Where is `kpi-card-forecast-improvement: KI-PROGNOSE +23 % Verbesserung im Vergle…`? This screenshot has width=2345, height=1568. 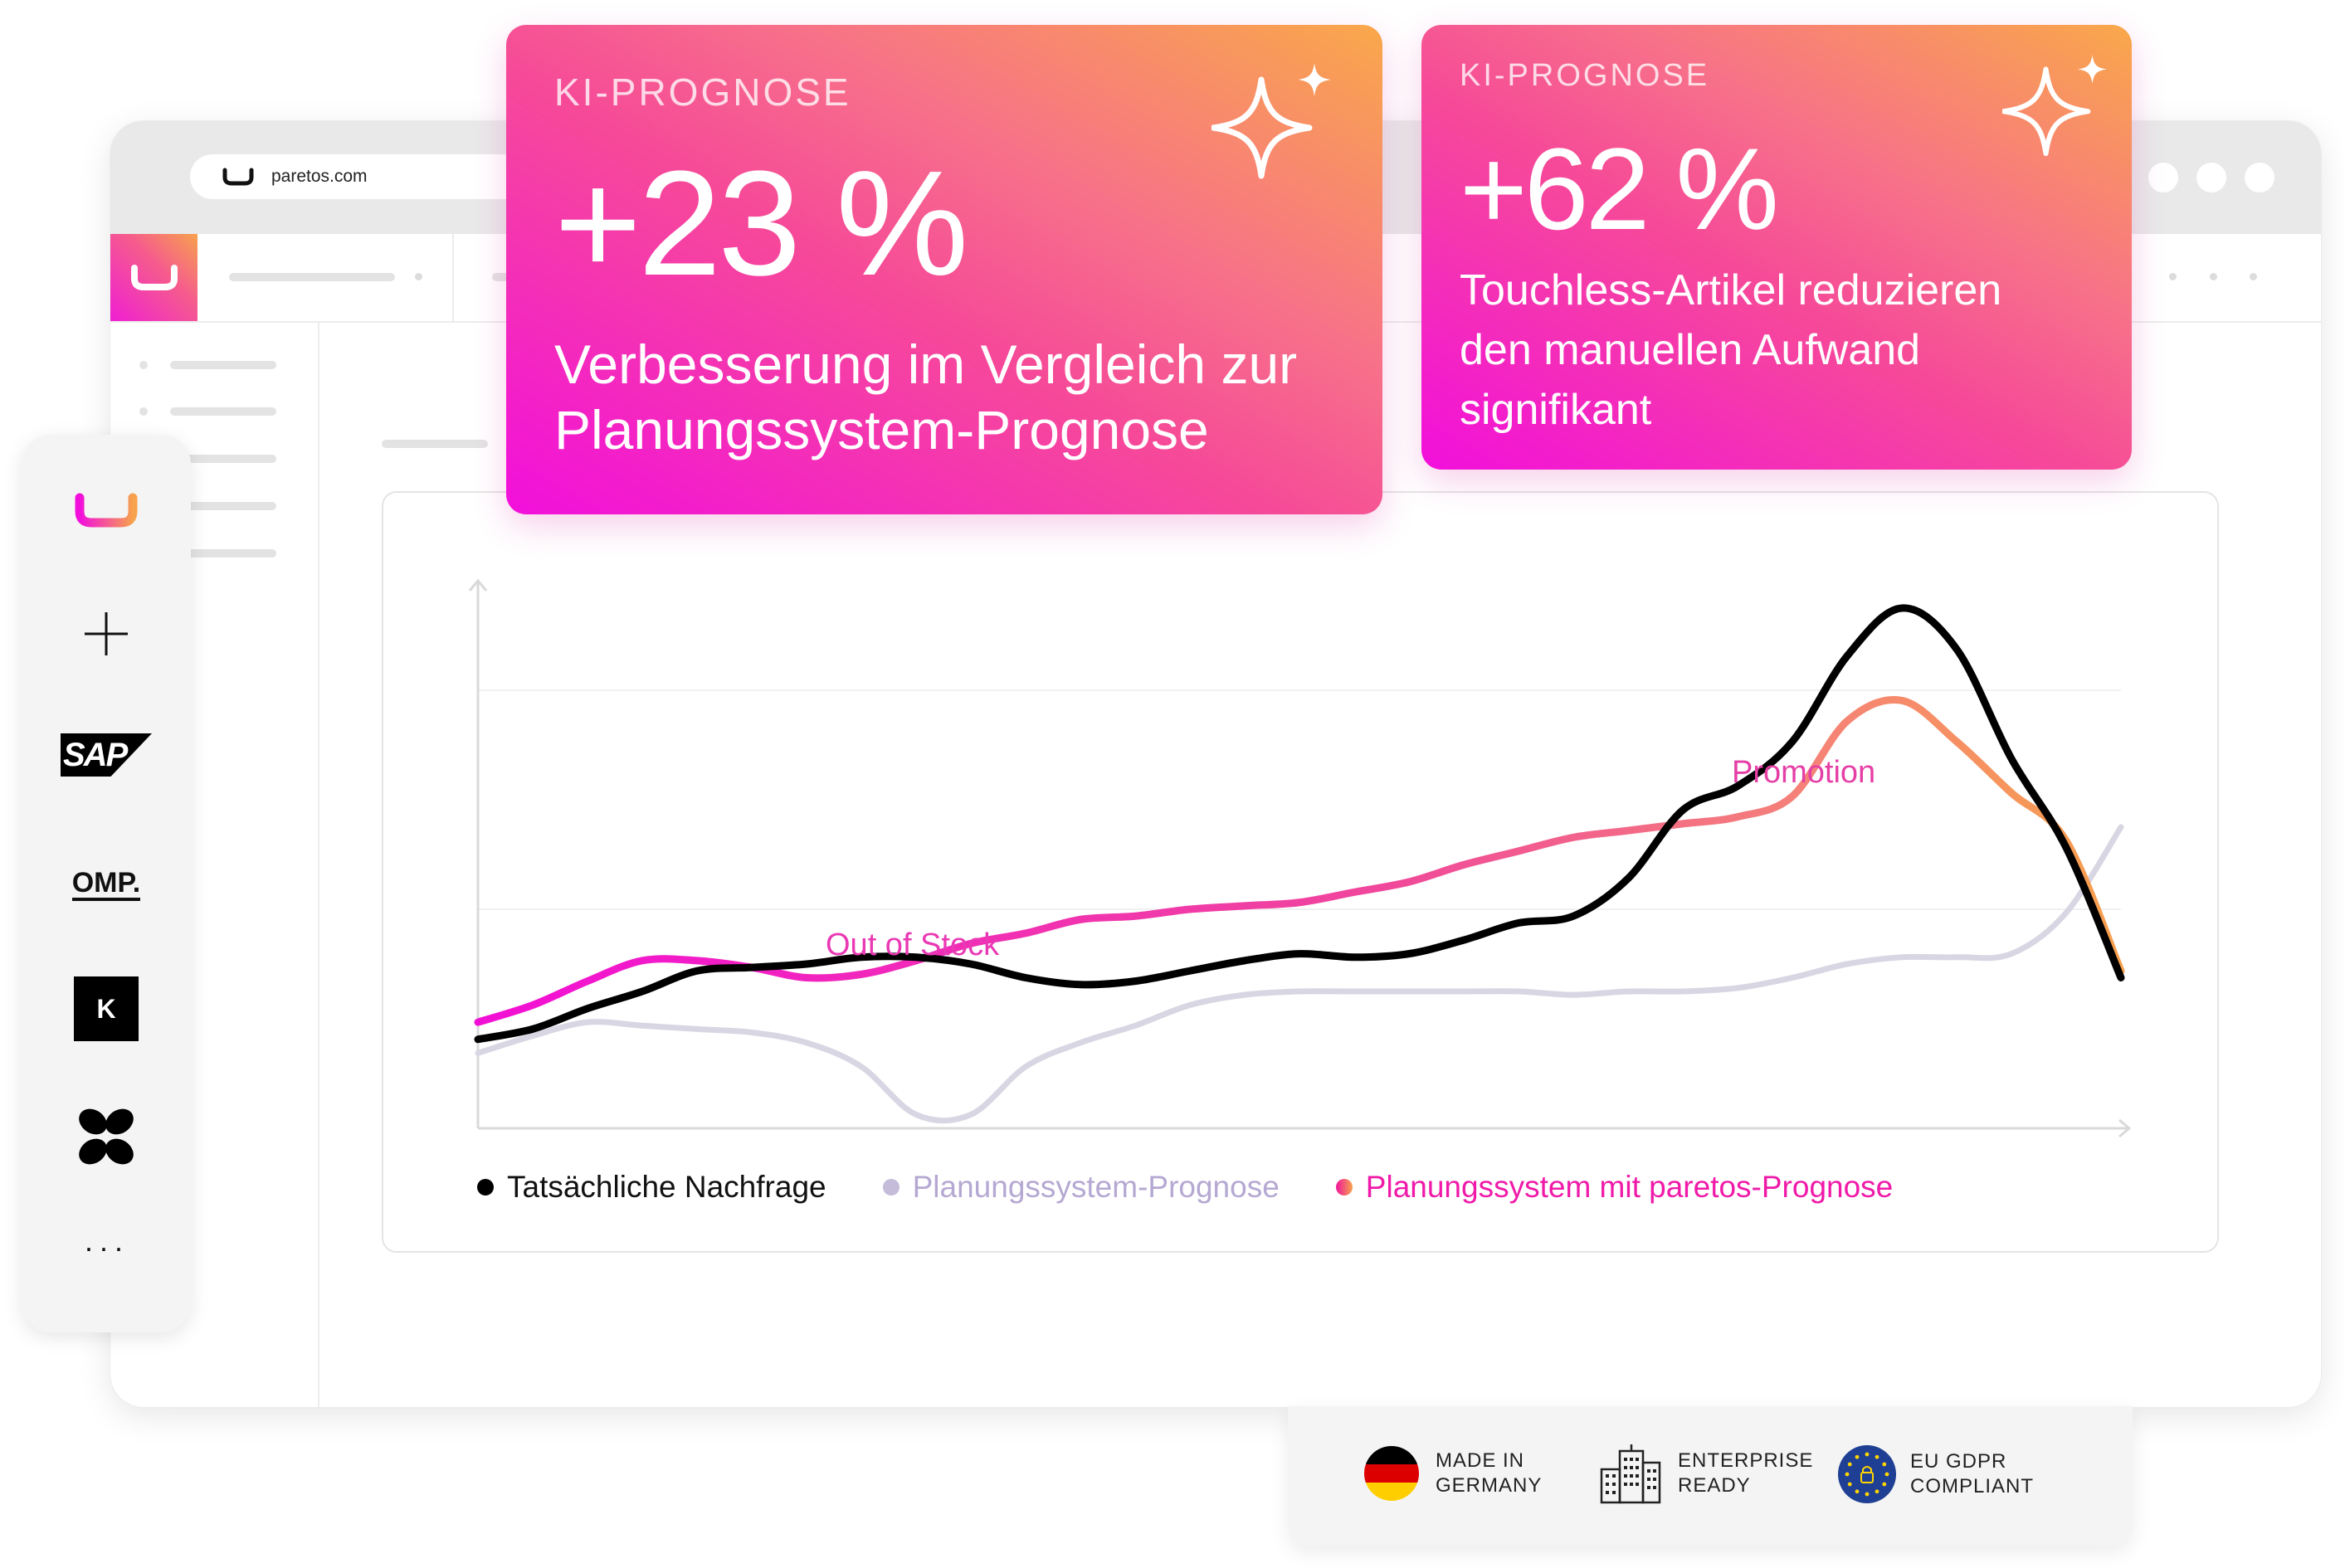 kpi-card-forecast-improvement: KI-PROGNOSE +23 % Verbesserung im Vergle… is located at coordinates (944, 269).